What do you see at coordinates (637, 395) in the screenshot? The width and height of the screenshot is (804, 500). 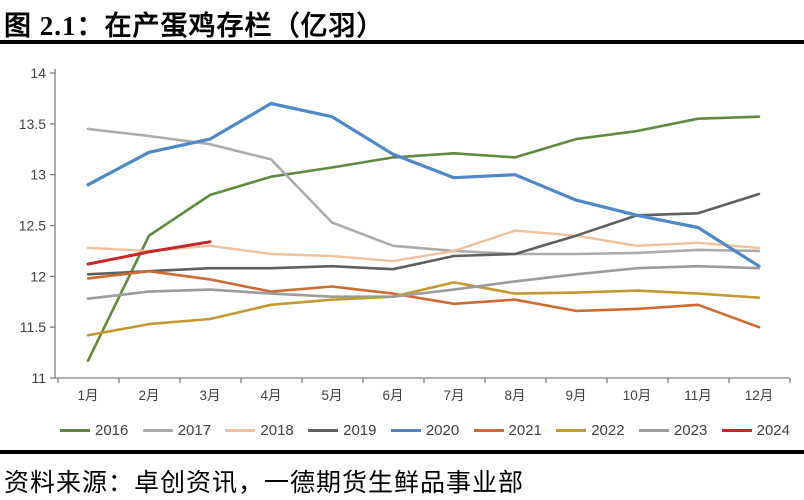 I see `x-tick-label: 10月` at bounding box center [637, 395].